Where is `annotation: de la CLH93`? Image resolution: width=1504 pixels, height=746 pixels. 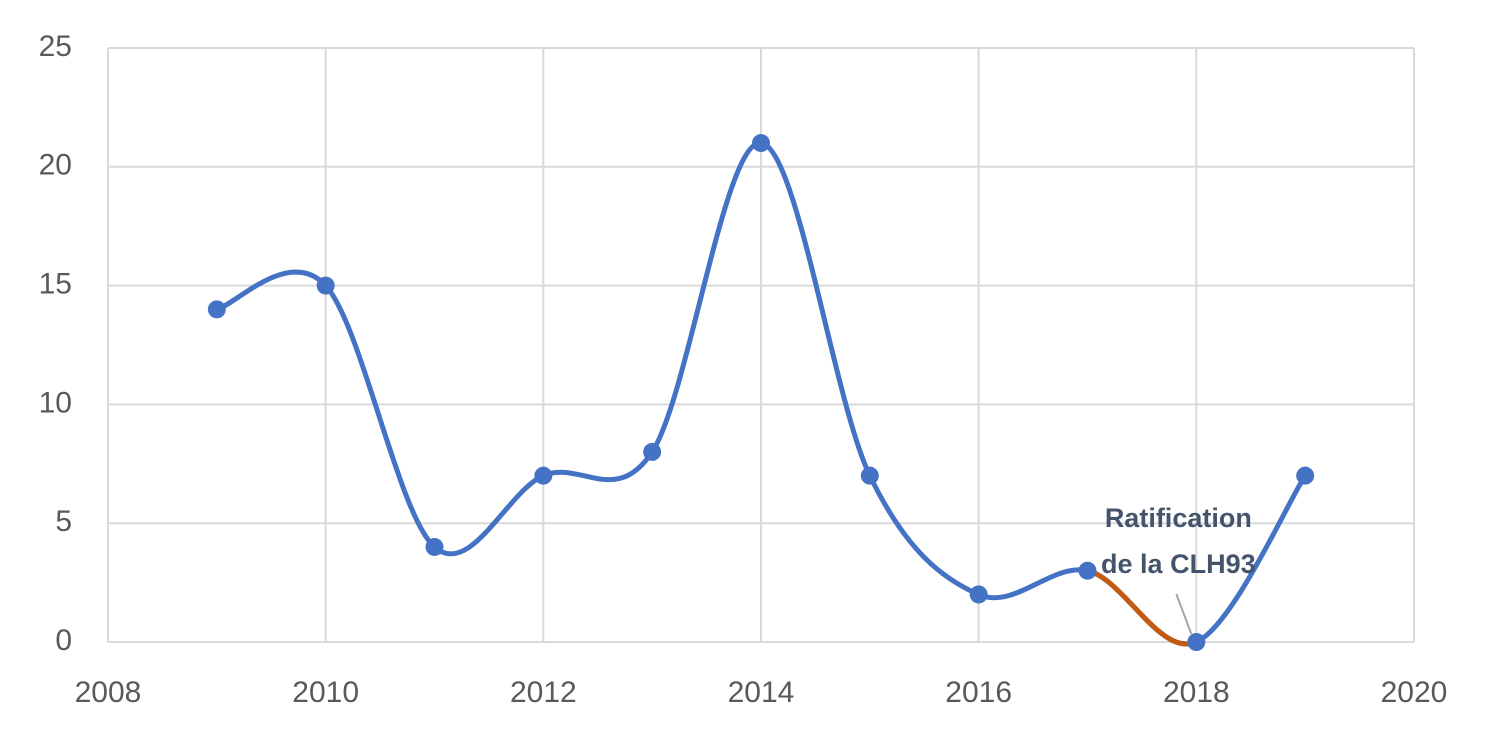
annotation: de la CLH93 is located at coordinates (1178, 564).